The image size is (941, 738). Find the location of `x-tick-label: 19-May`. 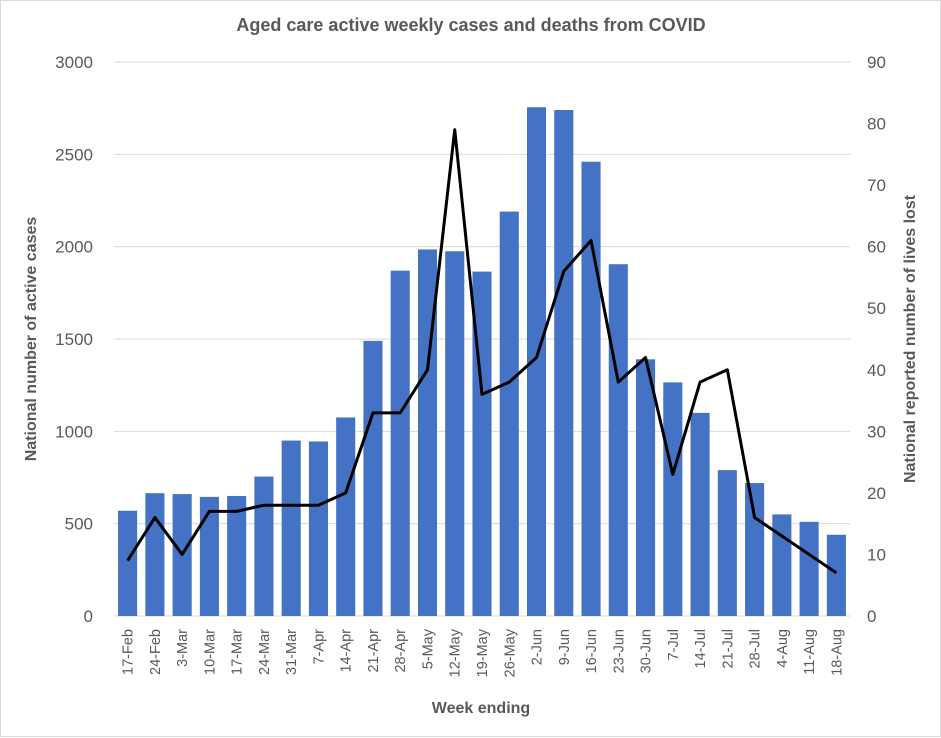

x-tick-label: 19-May is located at coordinates (483, 652).